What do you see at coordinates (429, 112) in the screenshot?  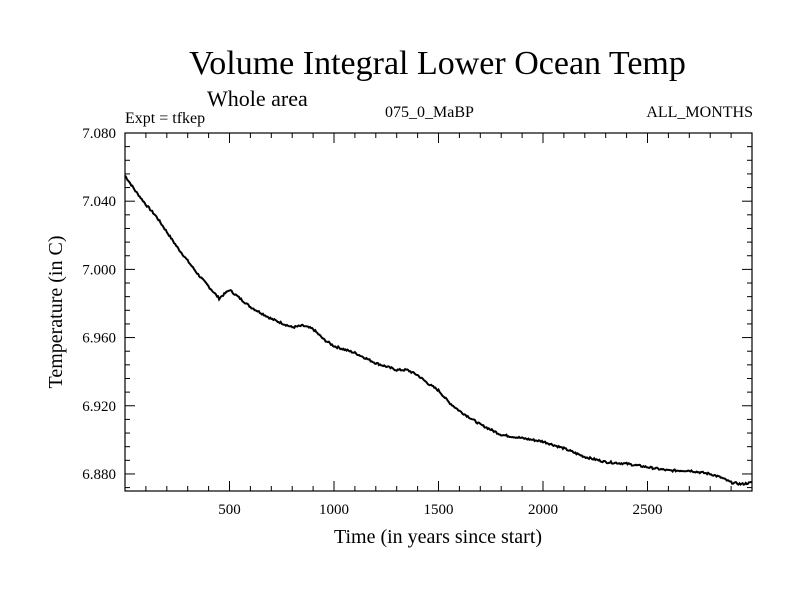 I see `run-id-label: 075_0_MaBP` at bounding box center [429, 112].